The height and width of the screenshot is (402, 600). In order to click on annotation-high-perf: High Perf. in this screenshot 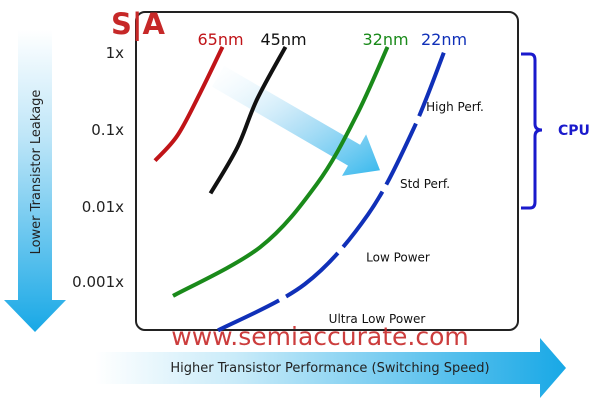, I will do `click(455, 107)`.